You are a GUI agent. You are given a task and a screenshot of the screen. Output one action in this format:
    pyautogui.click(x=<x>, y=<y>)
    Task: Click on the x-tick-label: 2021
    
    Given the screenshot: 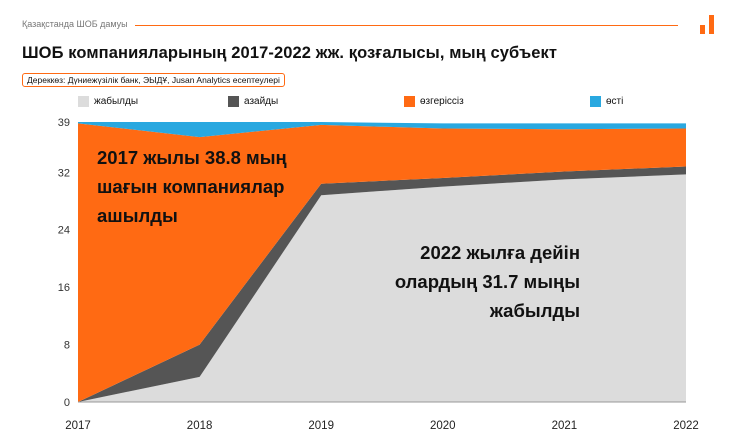 What is the action you would take?
    pyautogui.click(x=565, y=426)
    